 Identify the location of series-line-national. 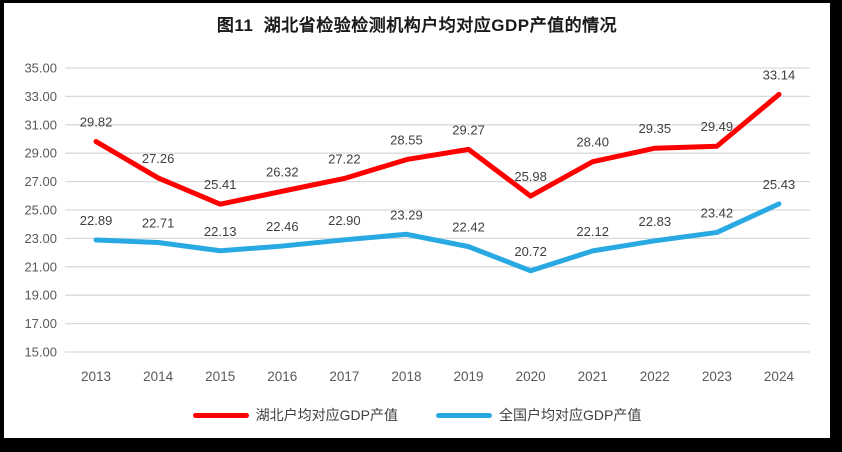
(437, 237).